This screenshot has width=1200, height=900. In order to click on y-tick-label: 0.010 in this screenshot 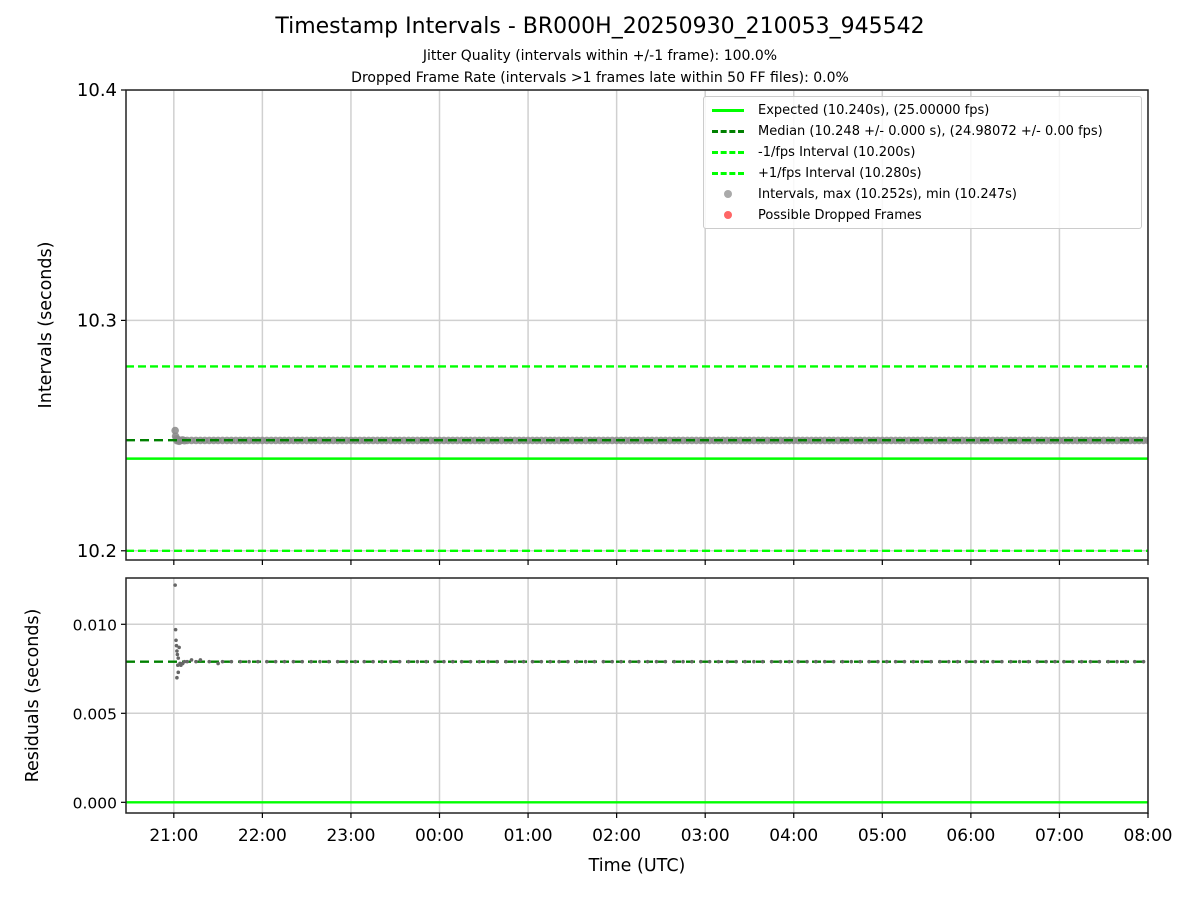, I will do `click(95, 625)`.